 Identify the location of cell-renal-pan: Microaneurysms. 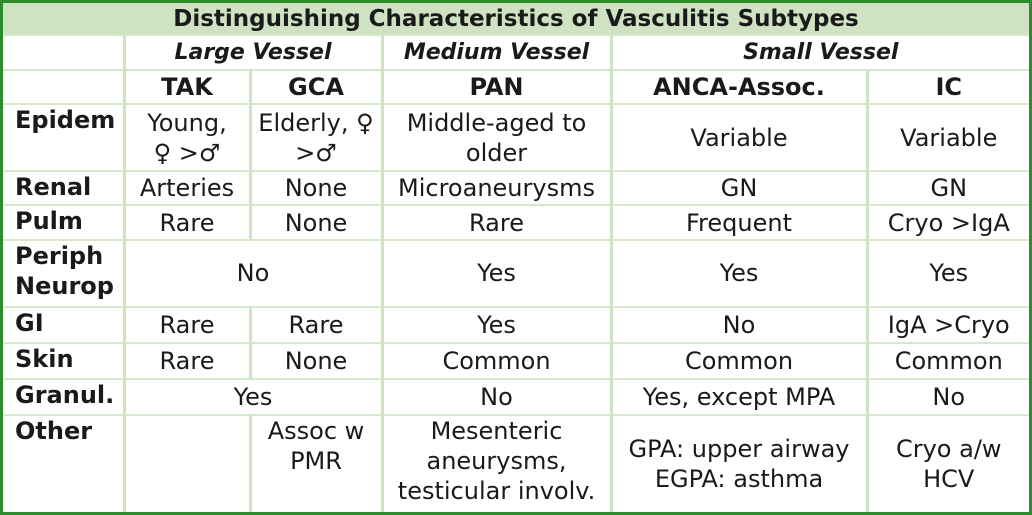
(495, 187).